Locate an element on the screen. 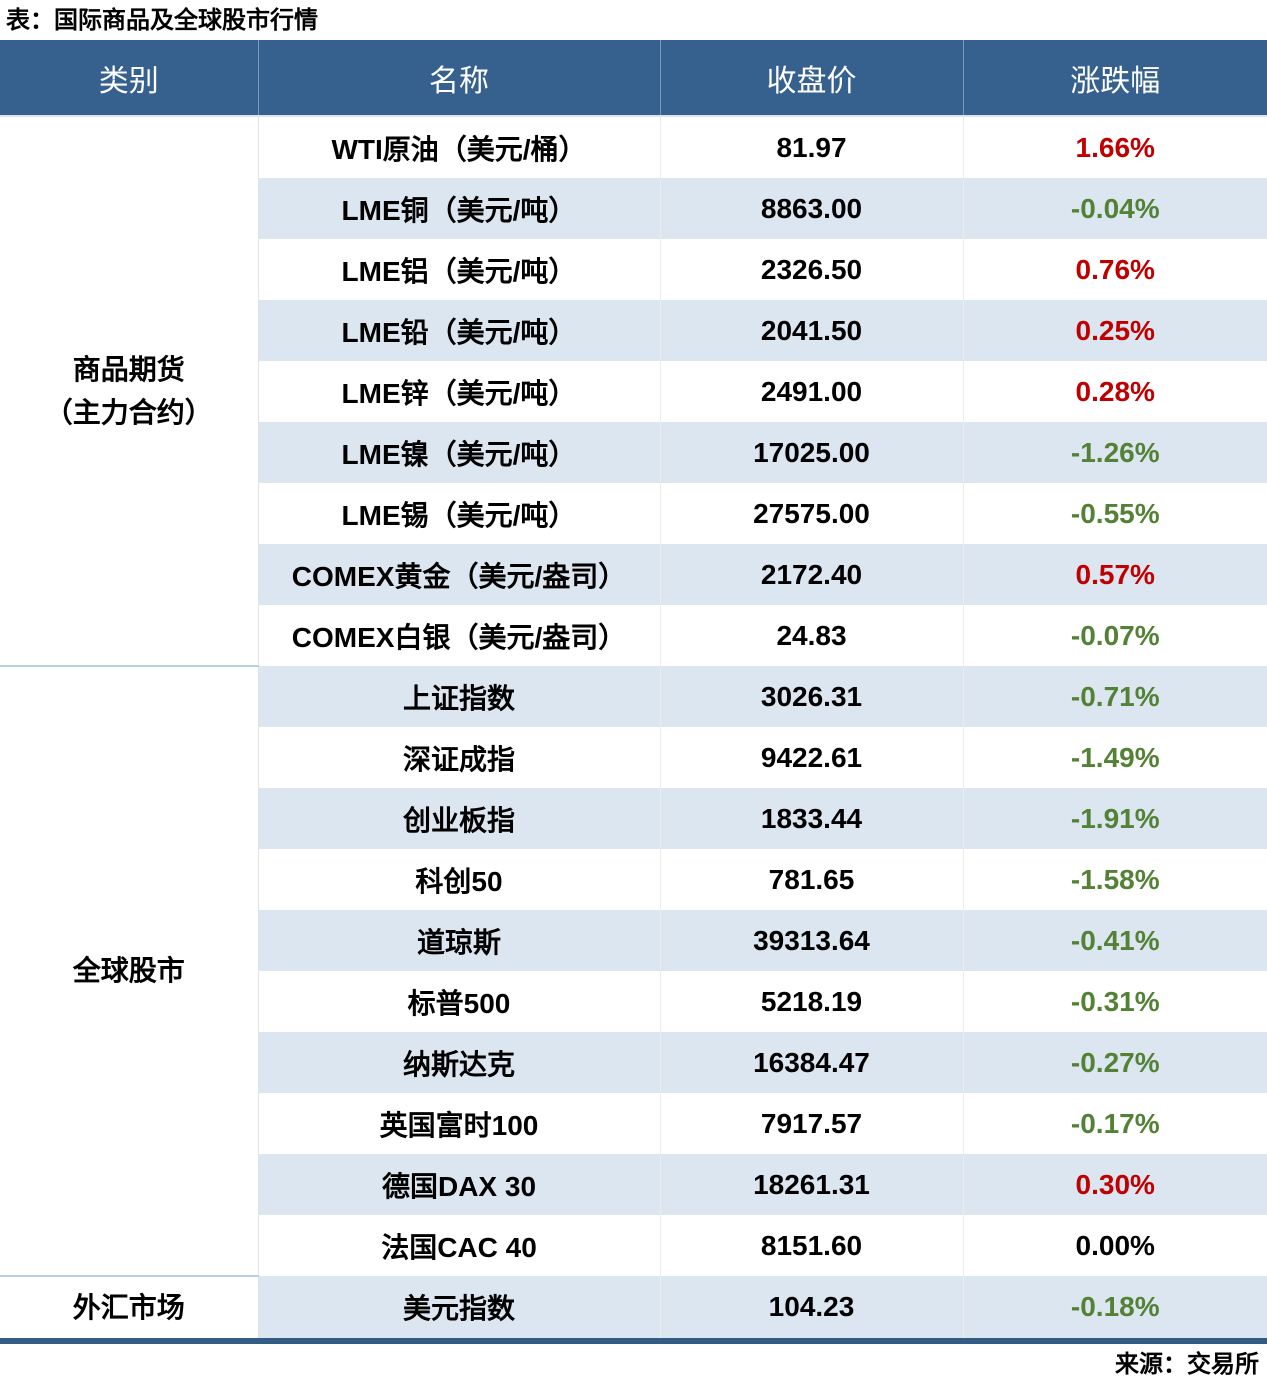 The image size is (1267, 1388). cell-close: 9422.61 is located at coordinates (812, 757).